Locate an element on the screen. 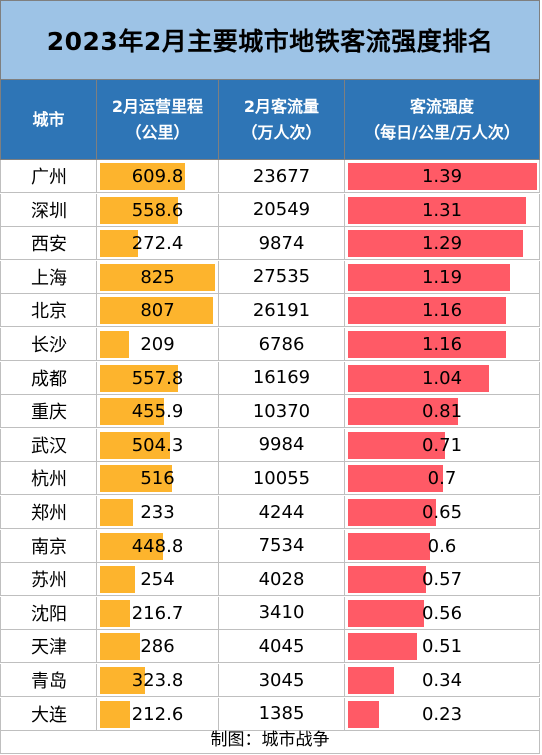 The width and height of the screenshot is (542, 755). mileage-cell: 323.8 is located at coordinates (158, 680).